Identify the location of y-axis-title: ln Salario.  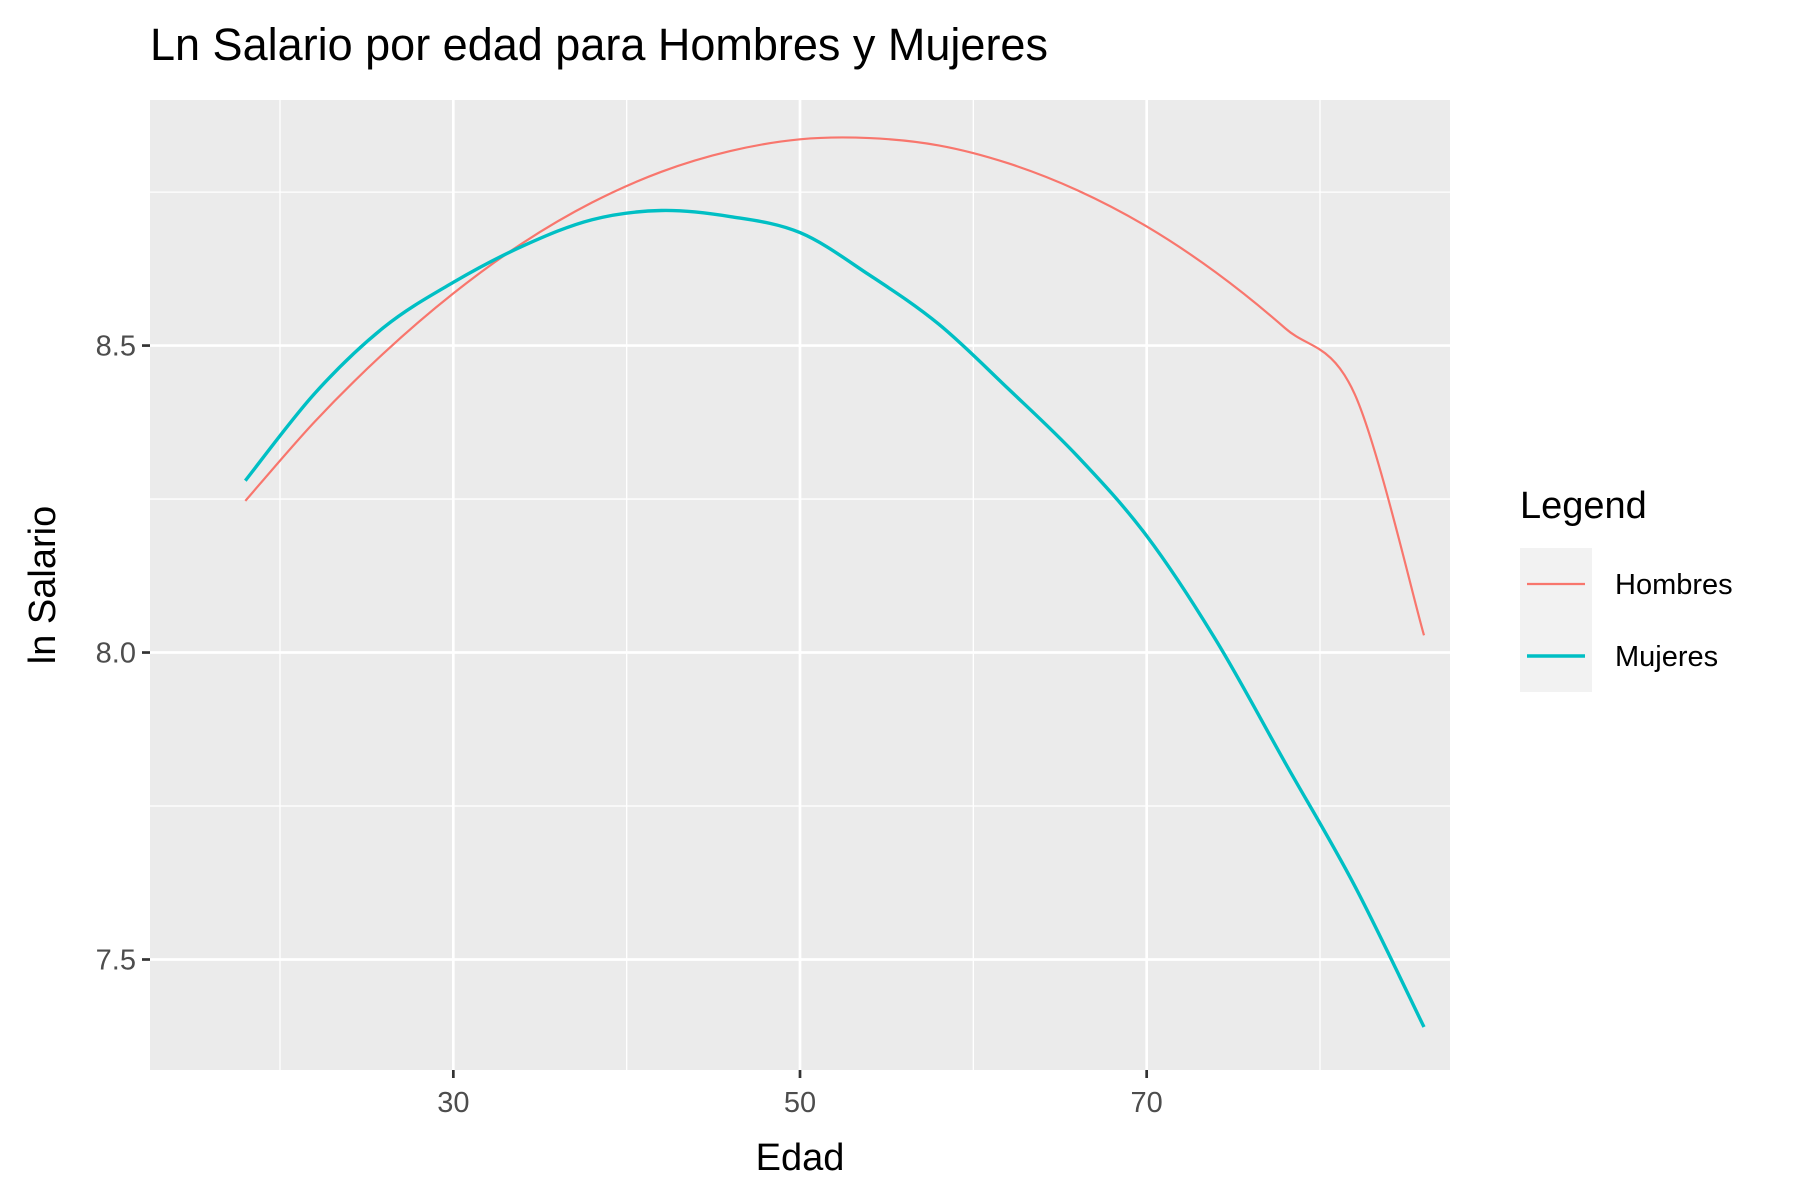
(43, 585).